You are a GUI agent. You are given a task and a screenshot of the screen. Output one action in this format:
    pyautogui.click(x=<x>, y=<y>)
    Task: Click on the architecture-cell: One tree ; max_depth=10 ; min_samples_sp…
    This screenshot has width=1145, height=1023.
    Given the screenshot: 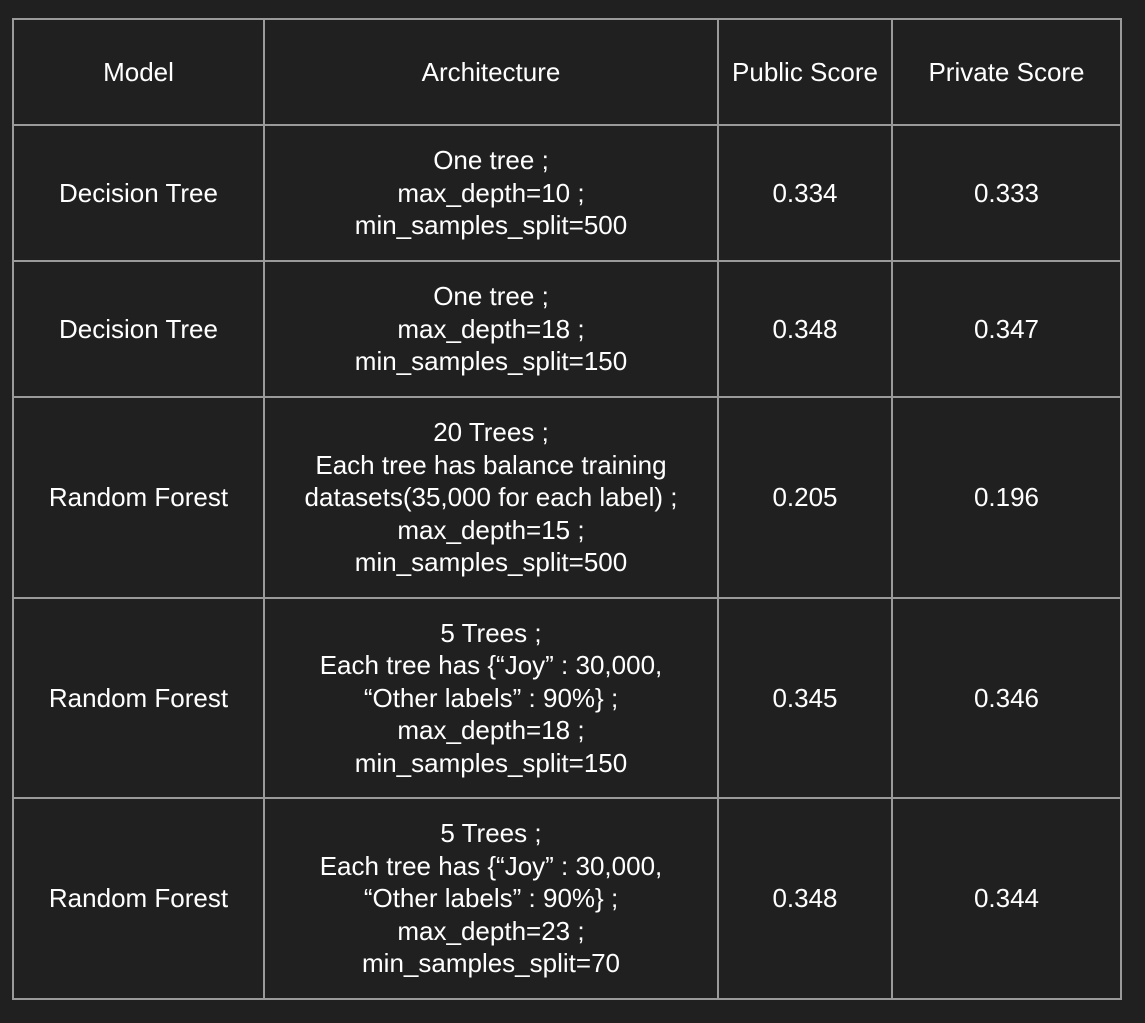 What is the action you would take?
    pyautogui.click(x=491, y=193)
    